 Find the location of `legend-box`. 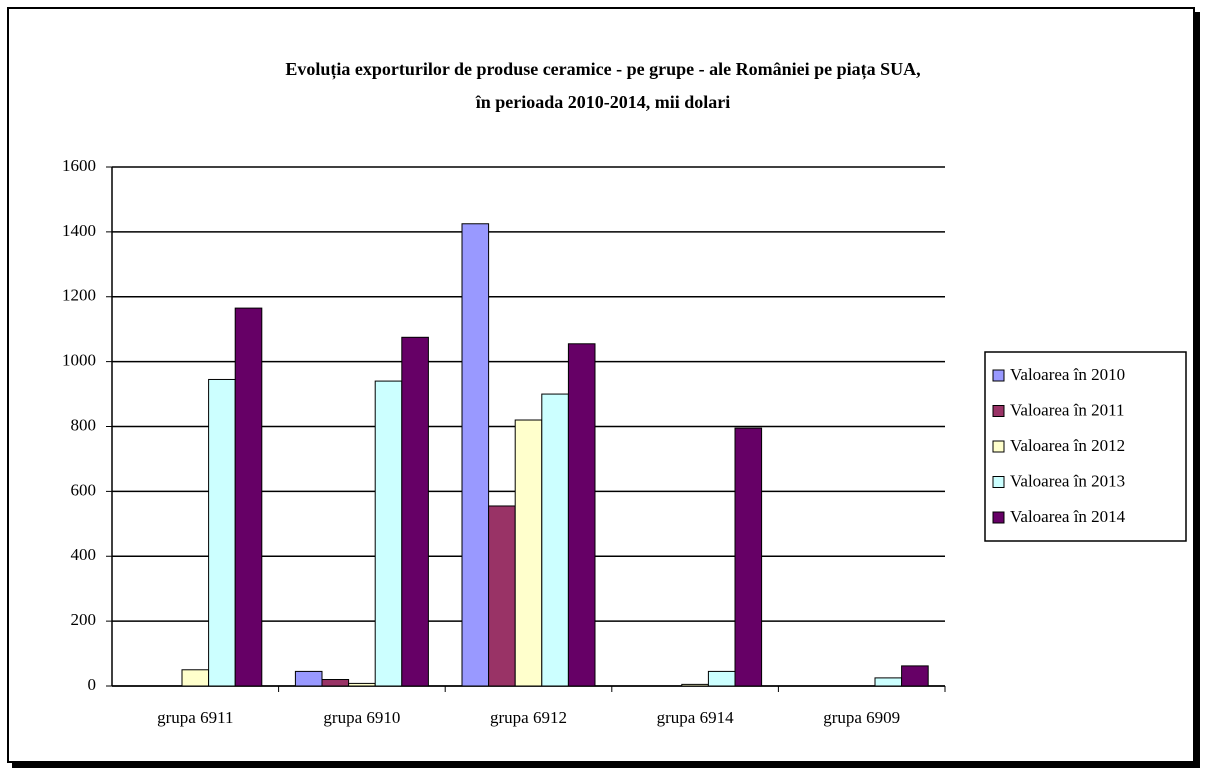

legend-box is located at coordinates (1085, 446).